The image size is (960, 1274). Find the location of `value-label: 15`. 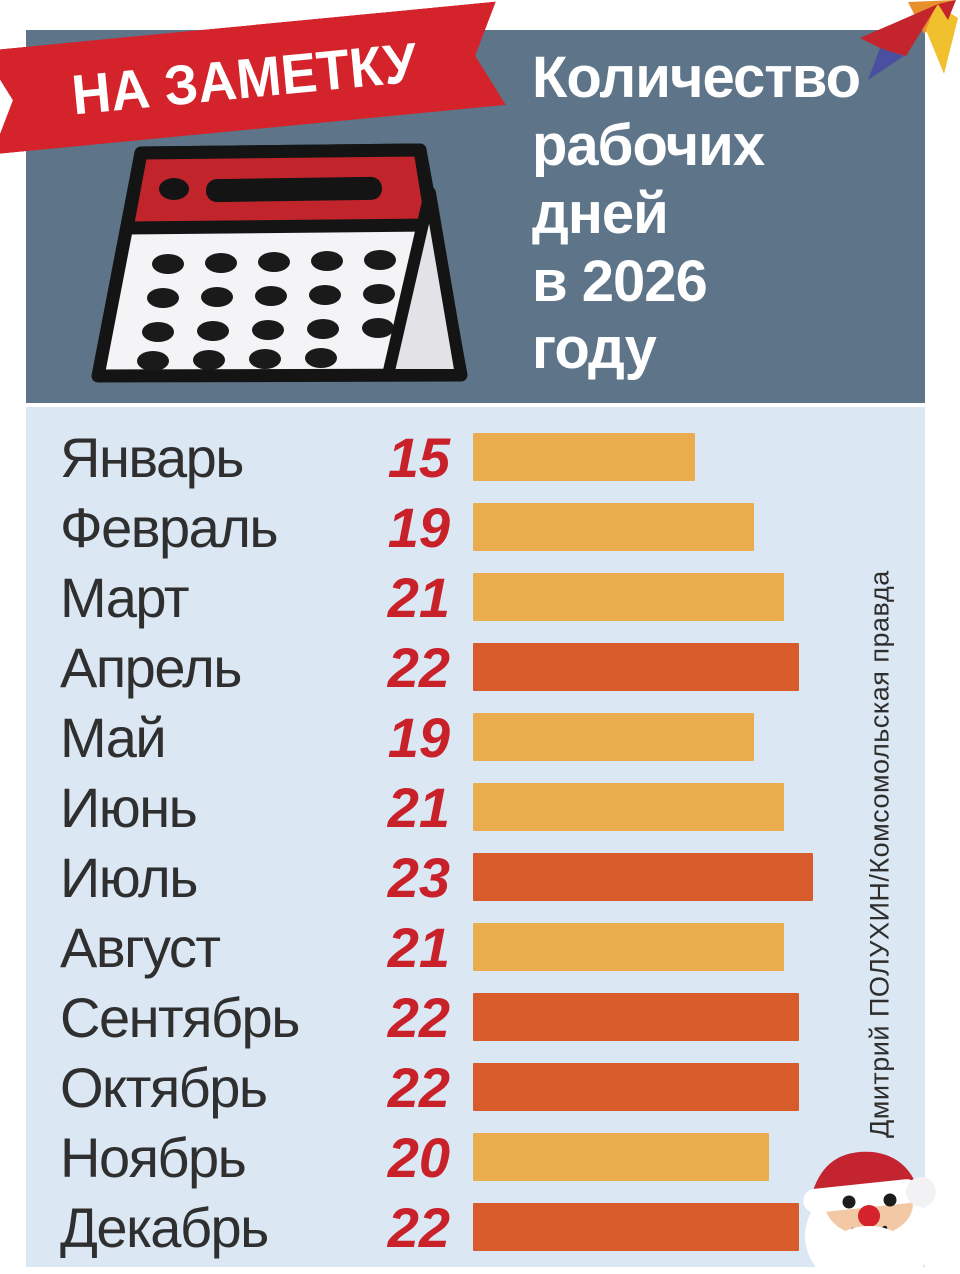

value-label: 15 is located at coordinates (418, 457).